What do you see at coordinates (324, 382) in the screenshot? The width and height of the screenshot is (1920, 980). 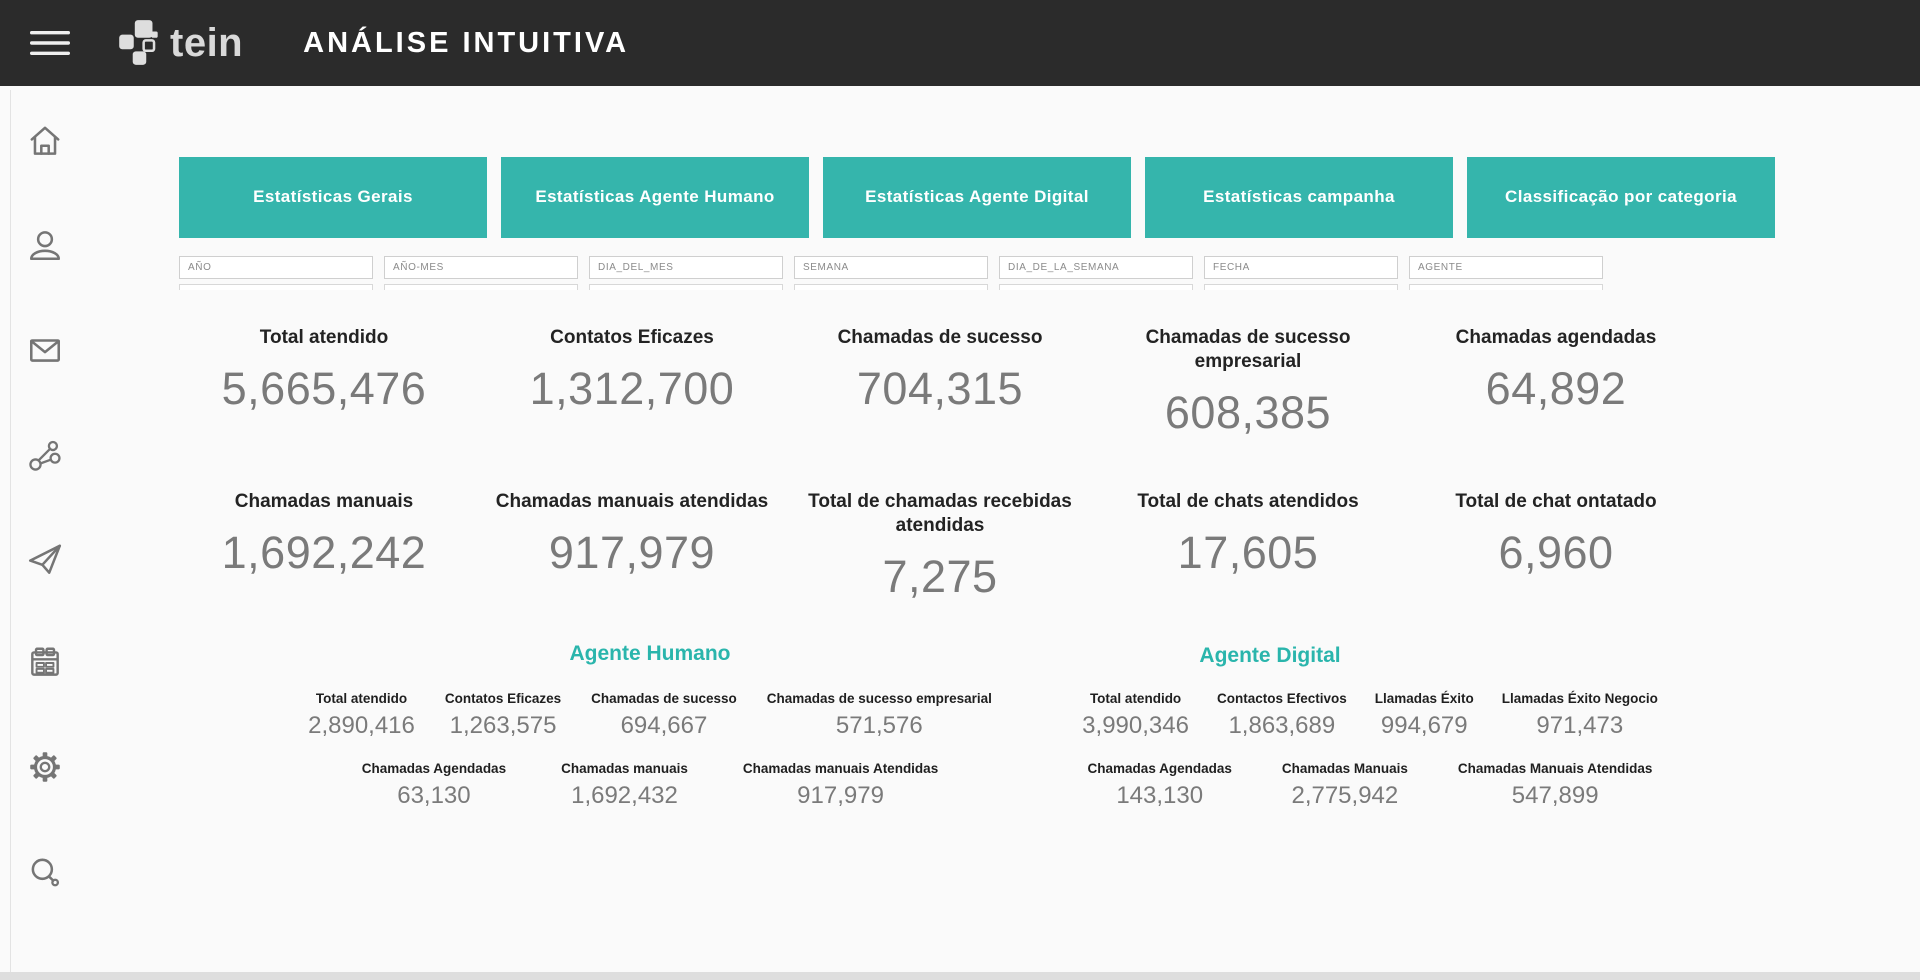 I see `kpi-total-atendido: Total atendido 5,665,476` at bounding box center [324, 382].